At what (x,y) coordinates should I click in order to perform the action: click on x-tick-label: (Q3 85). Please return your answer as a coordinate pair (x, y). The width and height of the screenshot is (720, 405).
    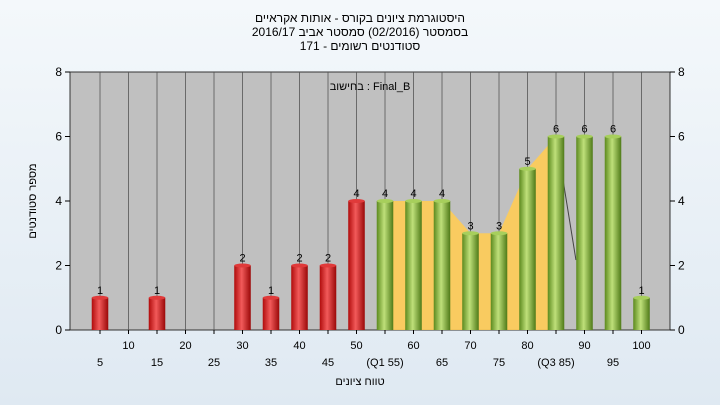
    Looking at the image, I should click on (555, 363).